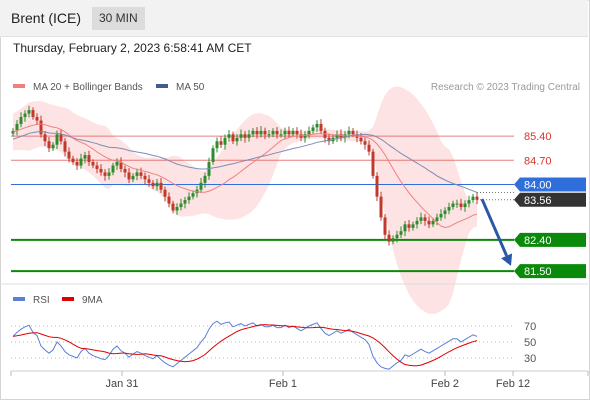 The height and width of the screenshot is (400, 590). What do you see at coordinates (494, 227) in the screenshot?
I see `forecast-arrow-shaft` at bounding box center [494, 227].